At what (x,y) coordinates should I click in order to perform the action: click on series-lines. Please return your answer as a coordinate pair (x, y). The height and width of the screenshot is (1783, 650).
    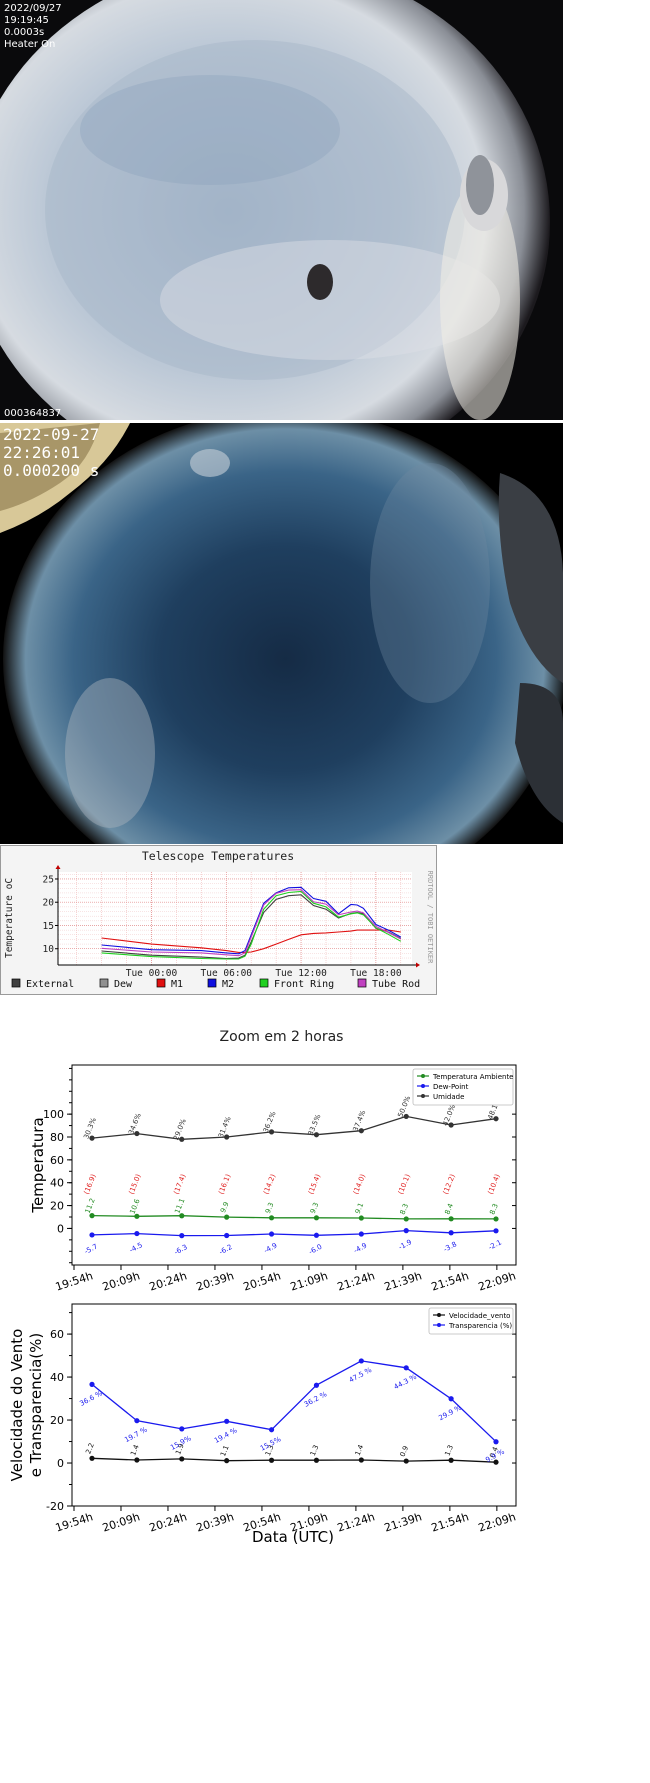
    Looking at the image, I should click on (251, 923).